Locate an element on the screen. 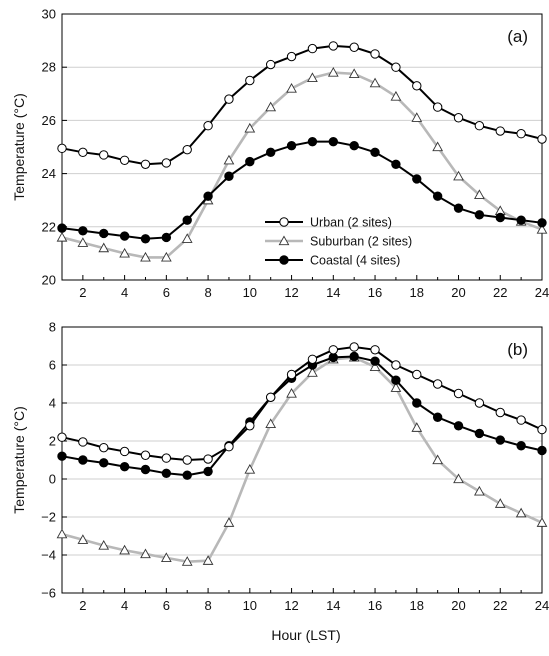 The height and width of the screenshot is (656, 549). x-tick-label-0: 2 is located at coordinates (82, 292).